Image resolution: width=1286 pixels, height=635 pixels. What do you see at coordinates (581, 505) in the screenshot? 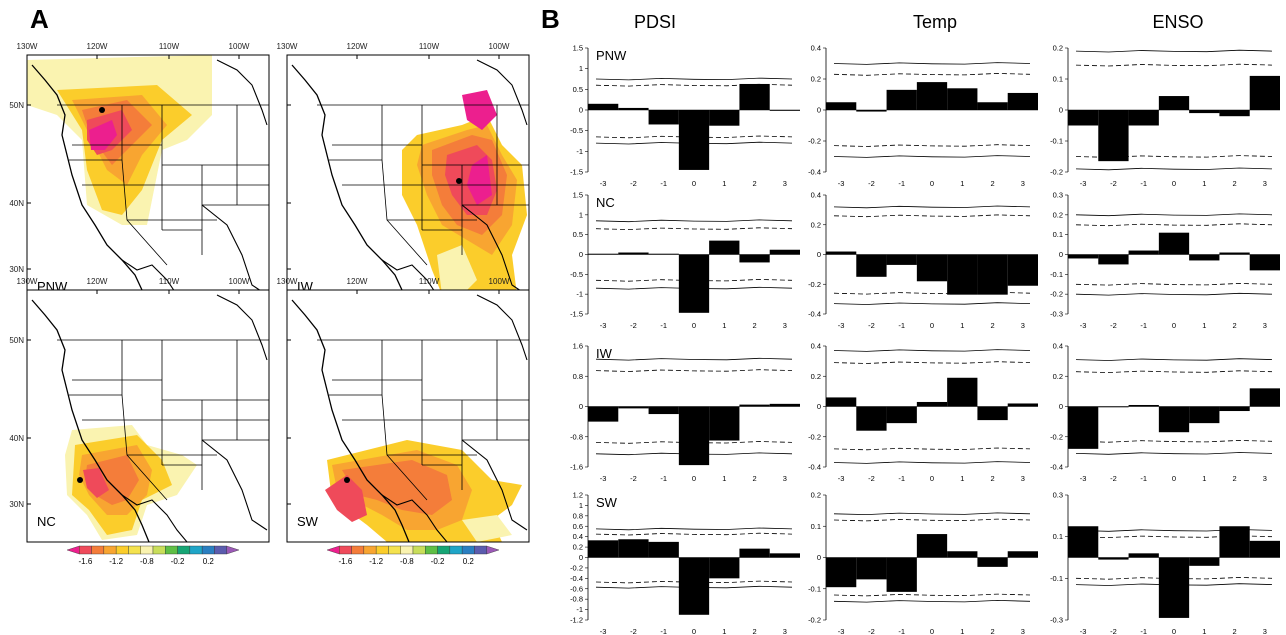
I see `y-tick-label: 1` at bounding box center [581, 505].